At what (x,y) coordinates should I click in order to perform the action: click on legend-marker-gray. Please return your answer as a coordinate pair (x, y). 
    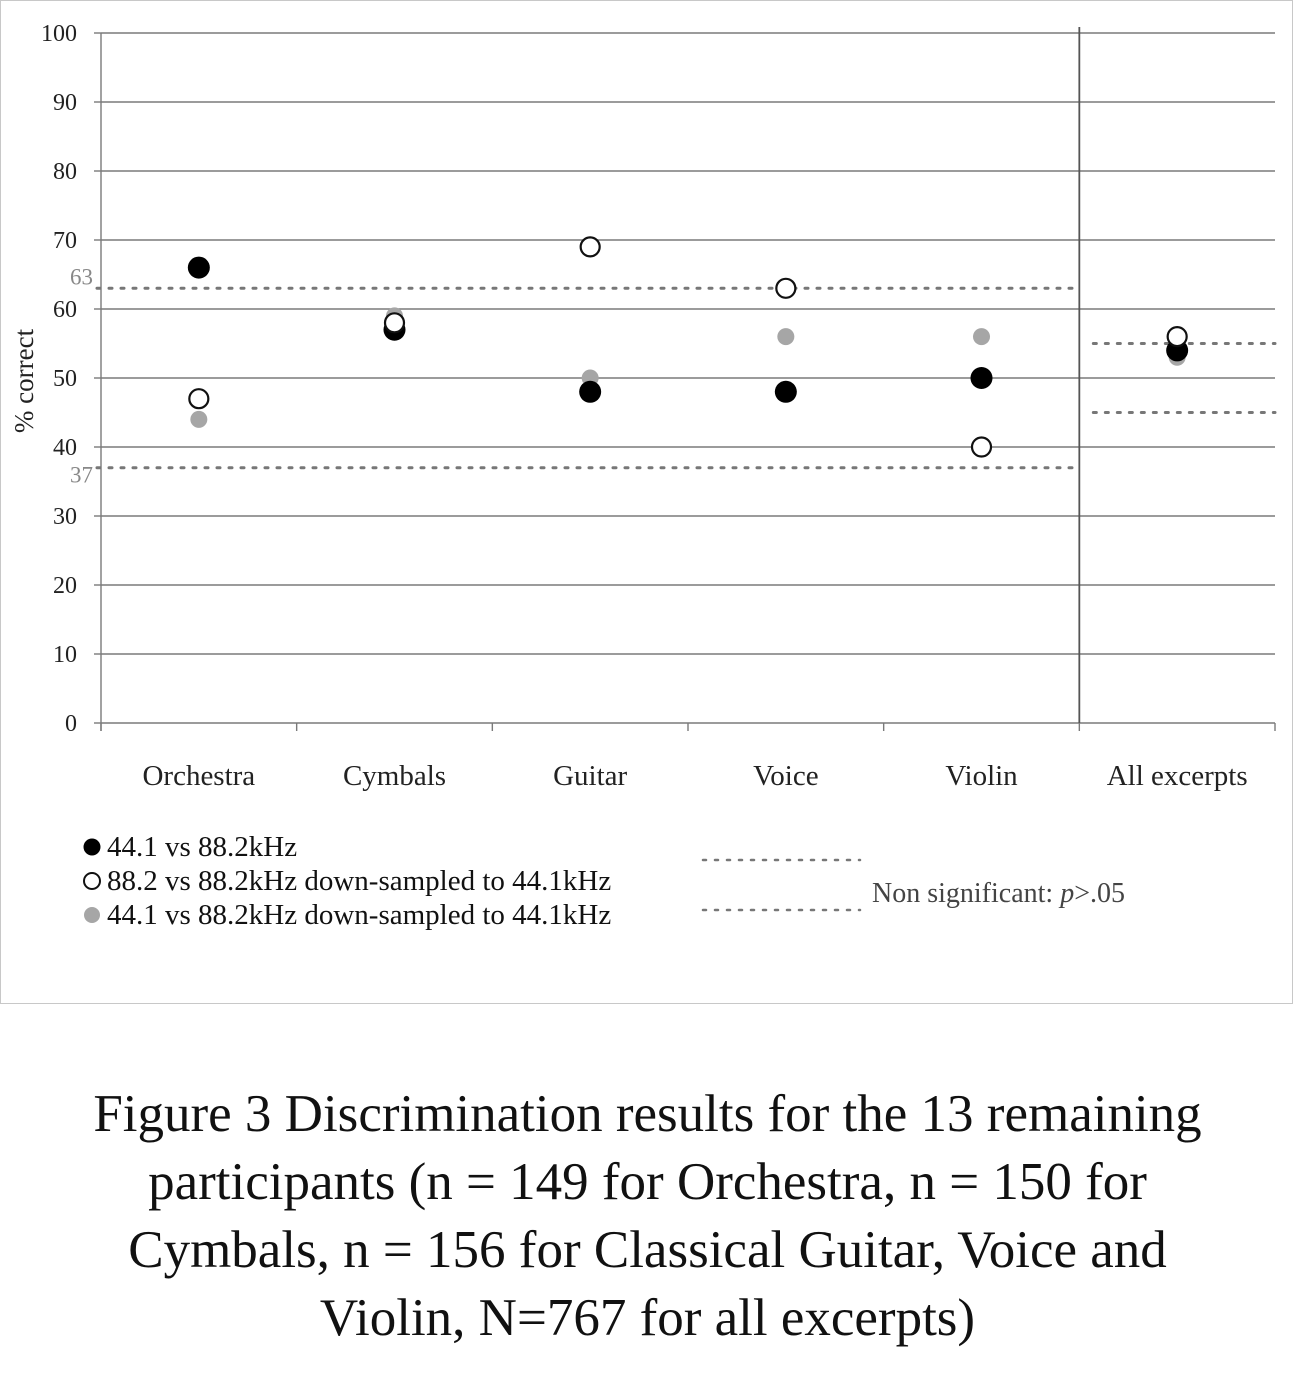
    Looking at the image, I should click on (92, 915).